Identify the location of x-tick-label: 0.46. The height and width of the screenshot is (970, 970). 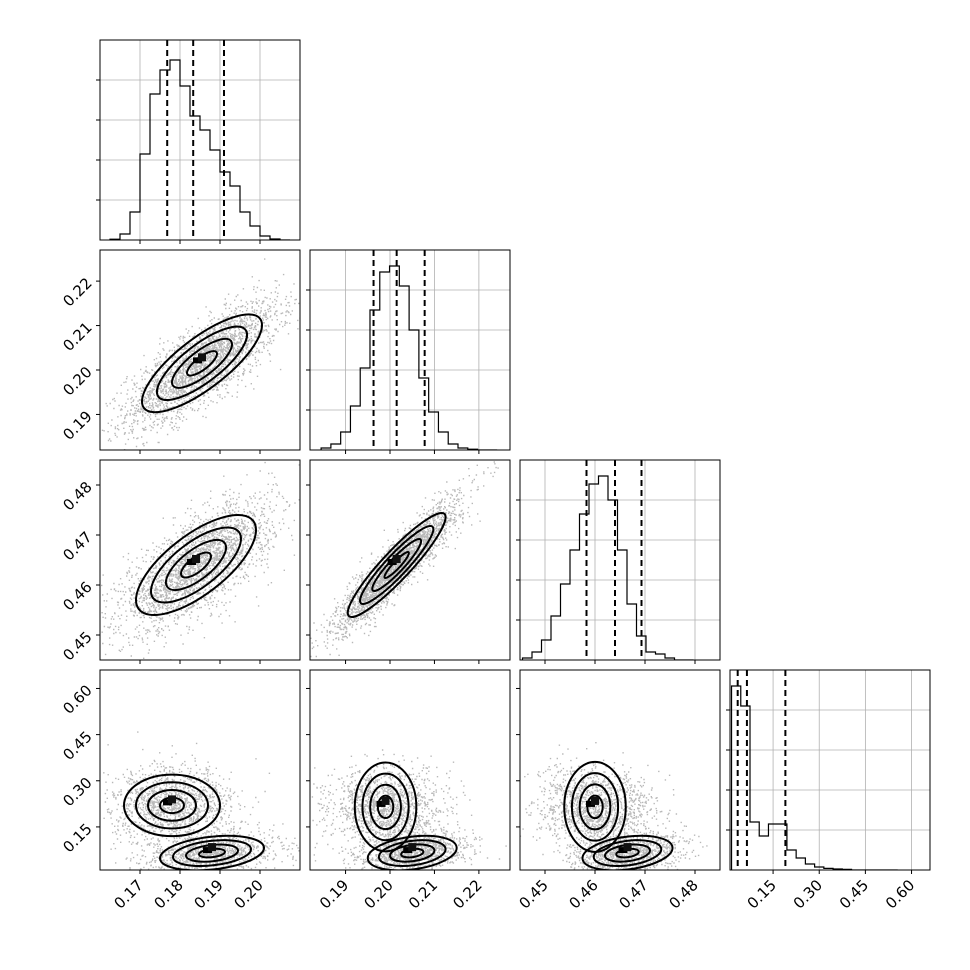
(583, 894).